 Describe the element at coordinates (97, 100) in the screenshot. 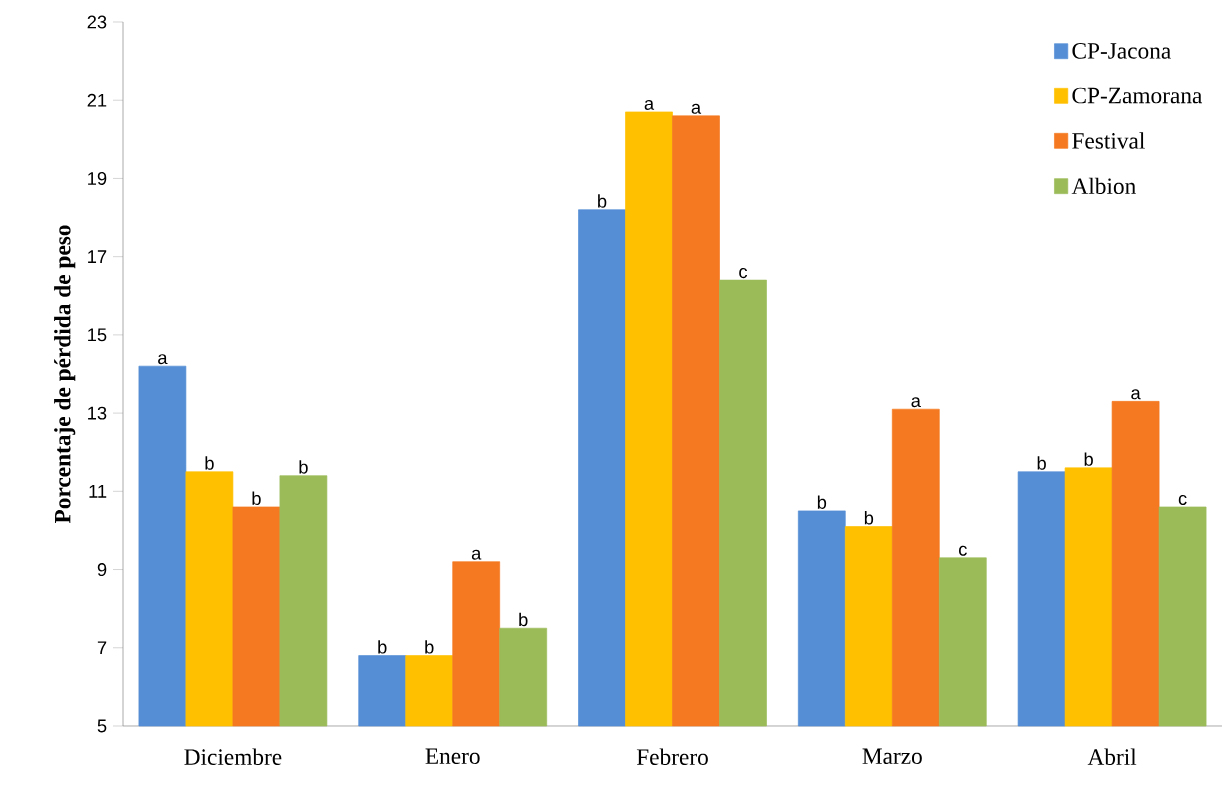

I see `y-tick-label: 21` at that location.